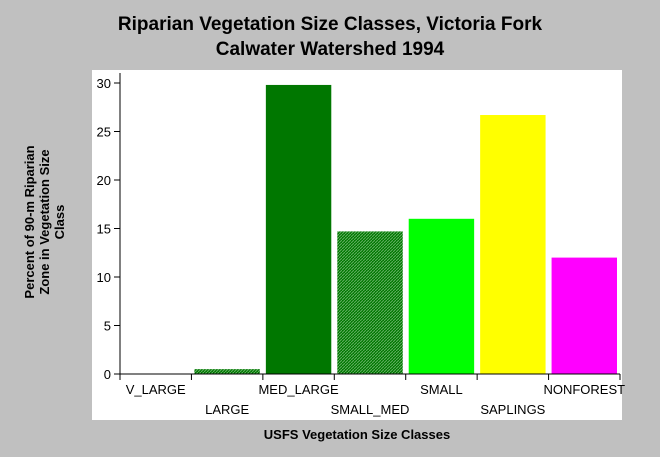 The height and width of the screenshot is (457, 660). Describe the element at coordinates (227, 371) in the screenshot. I see `bar-large` at that location.